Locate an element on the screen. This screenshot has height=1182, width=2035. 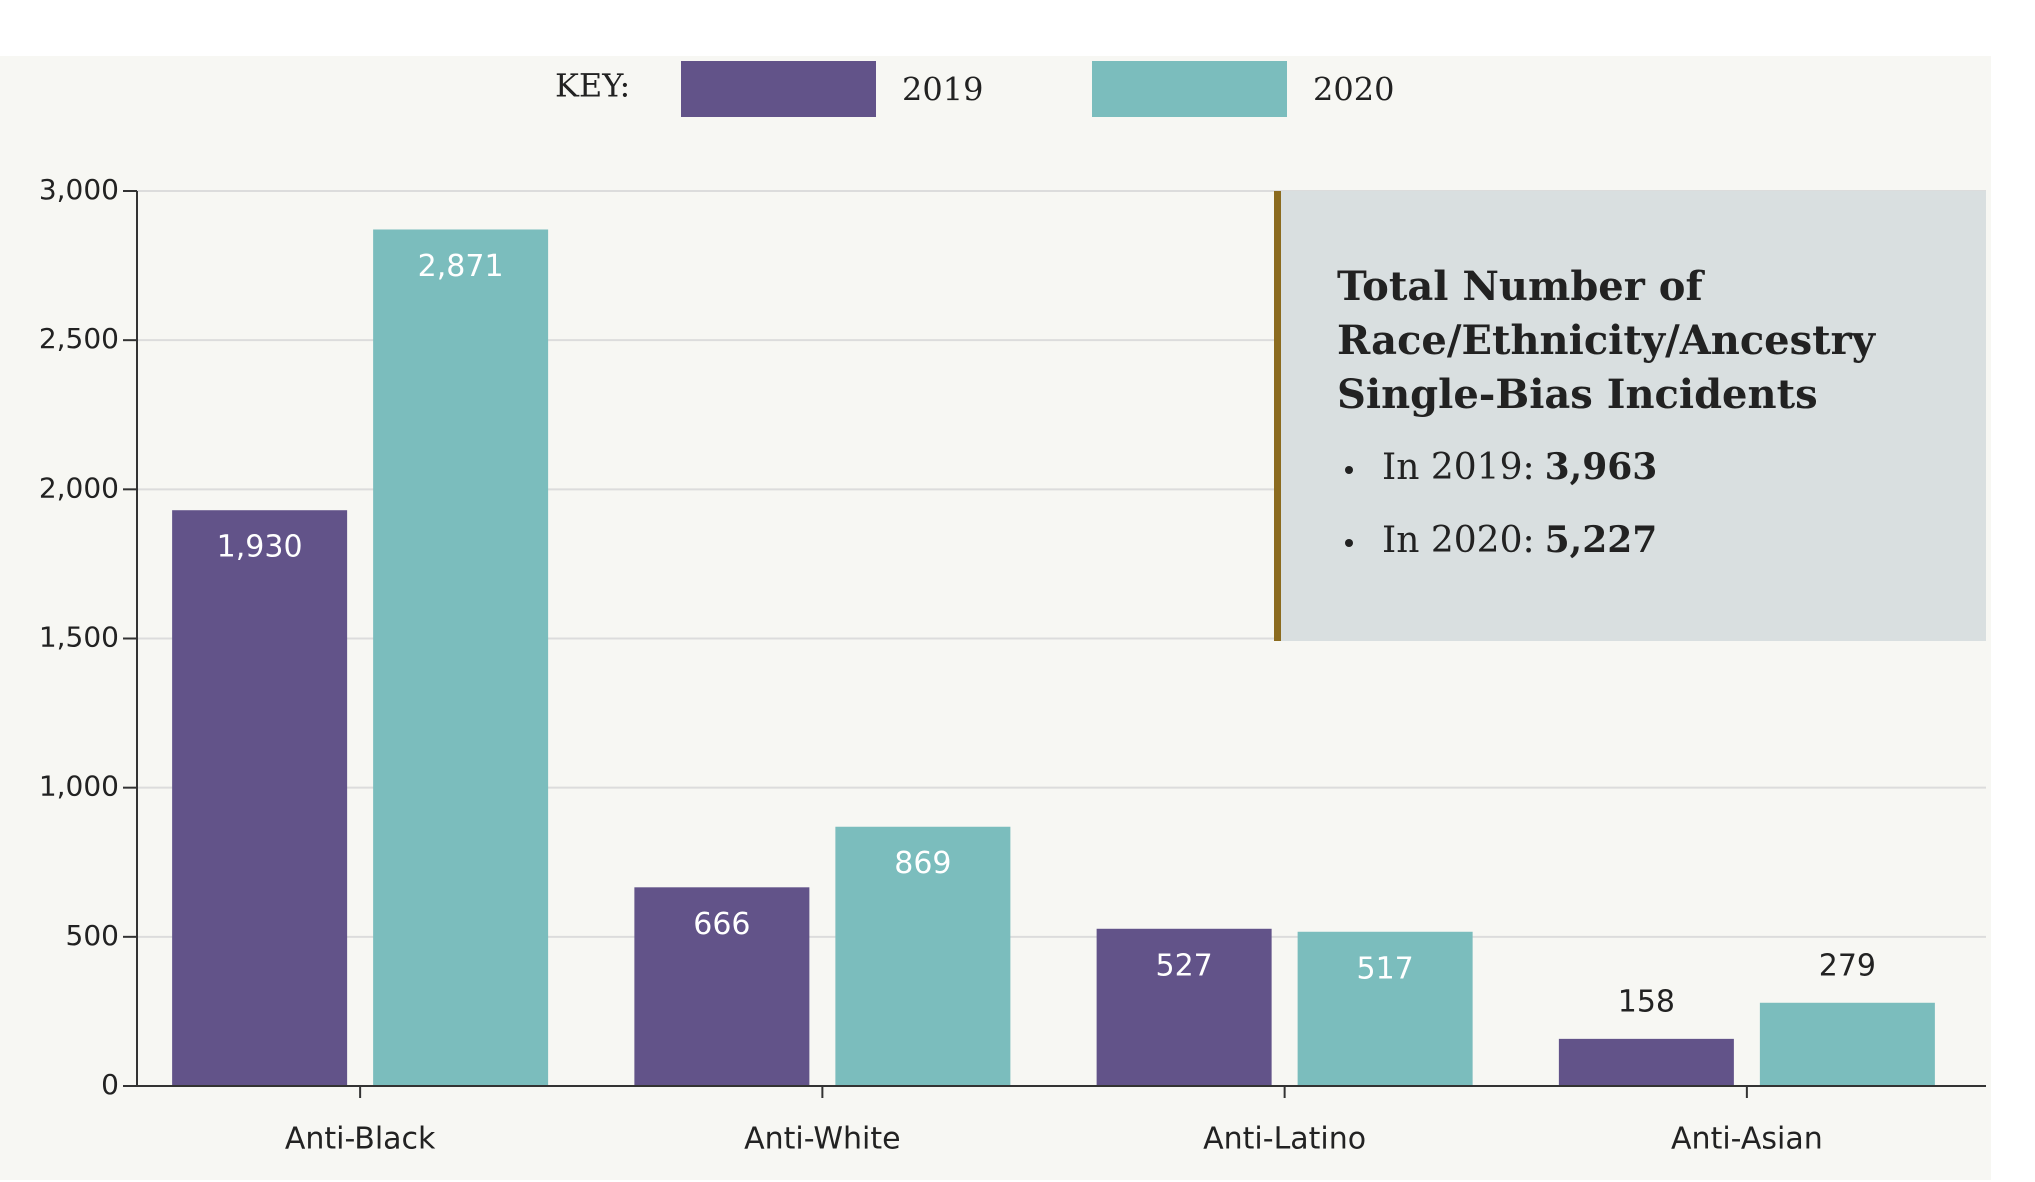
y-tick-label: 0 is located at coordinates (110, 1084).